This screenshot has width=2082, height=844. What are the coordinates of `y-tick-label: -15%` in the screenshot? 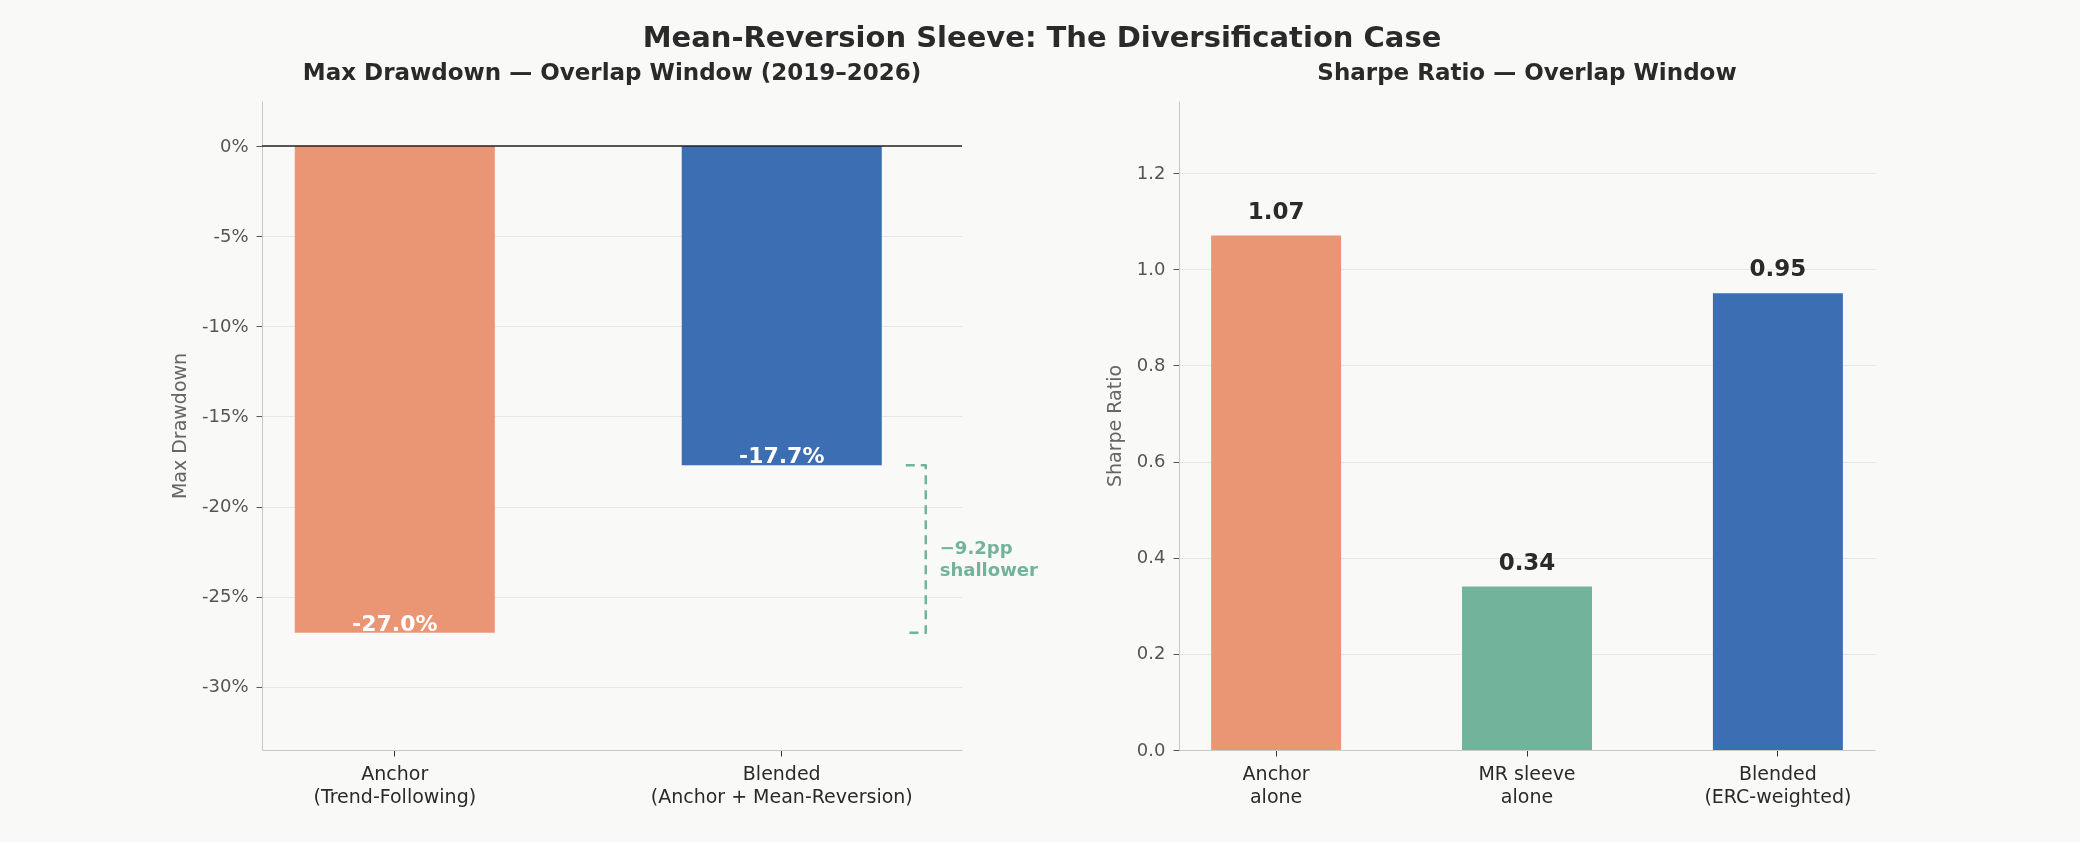 It's located at (225, 415).